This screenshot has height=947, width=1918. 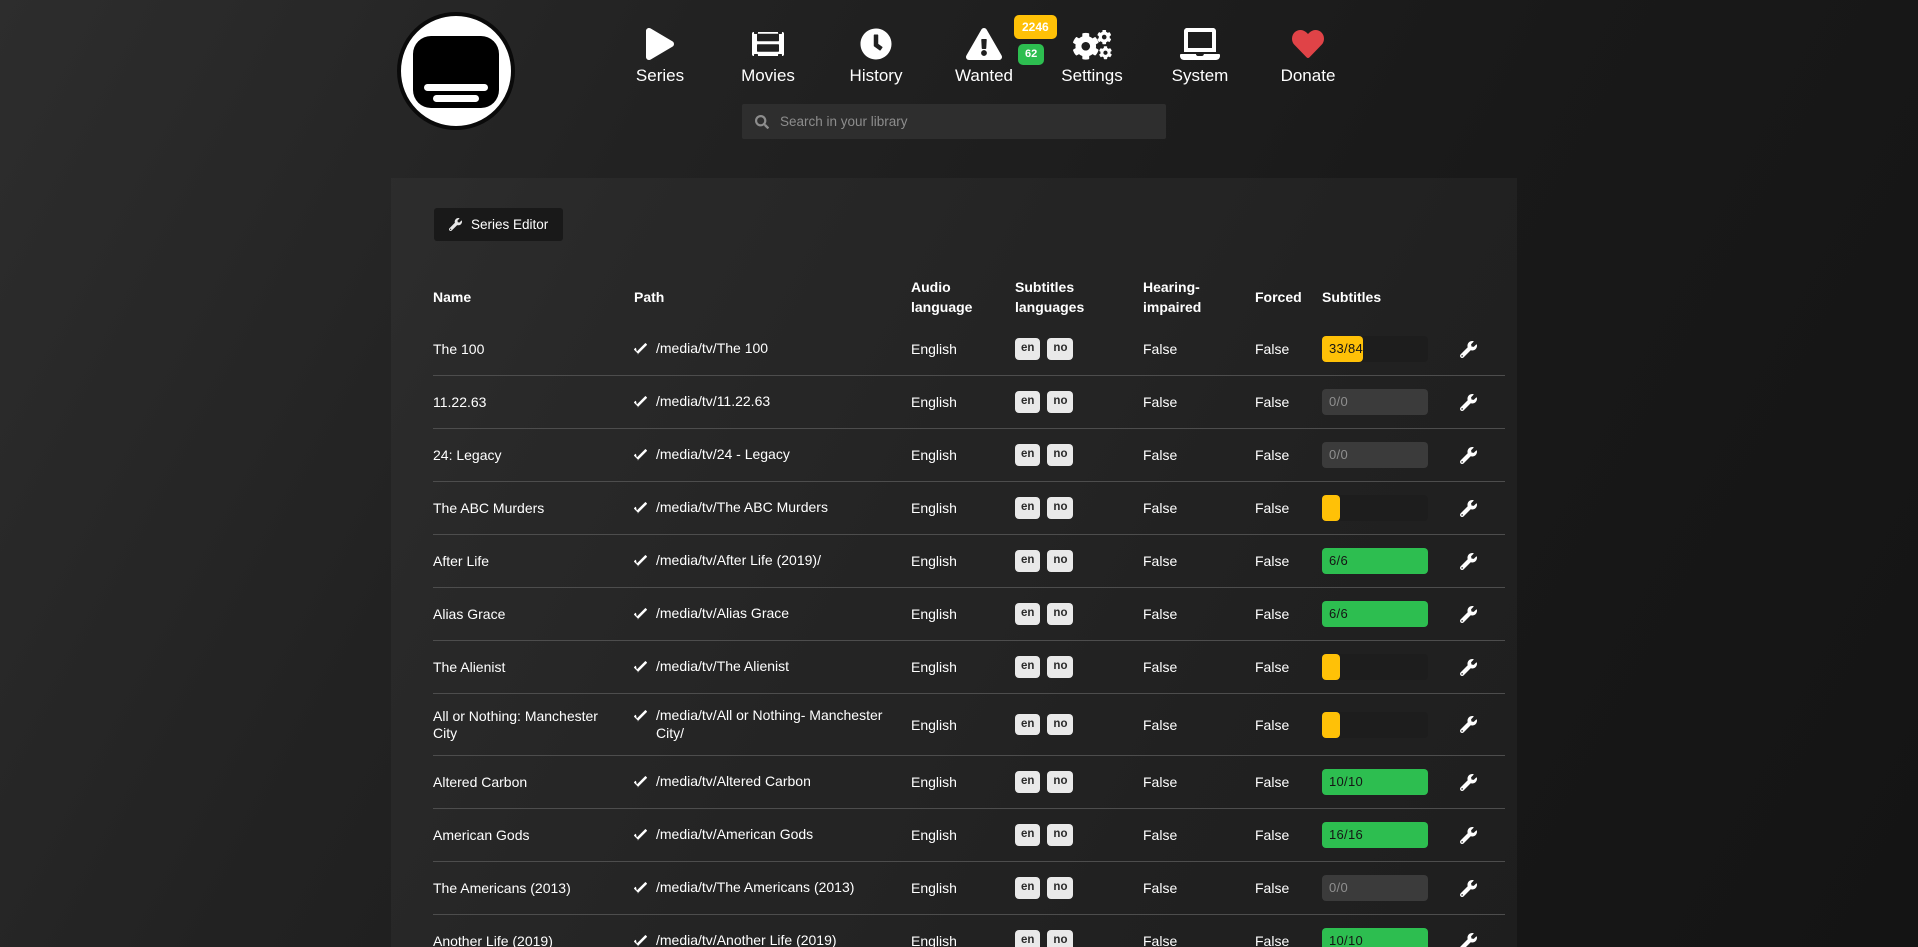 What do you see at coordinates (469, 613) in the screenshot?
I see `series-name: Alias Grace` at bounding box center [469, 613].